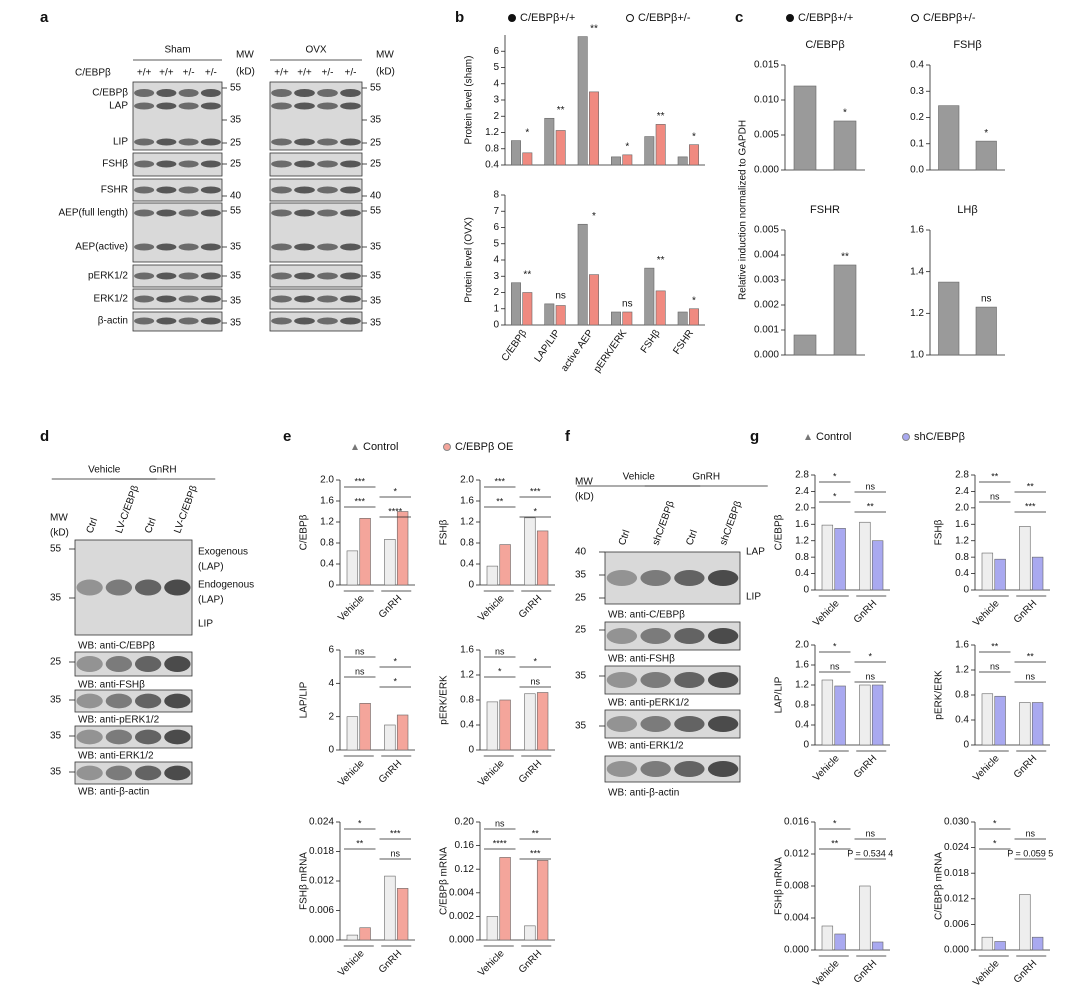 The image size is (1080, 988). Describe the element at coordinates (93, 213) in the screenshot. I see `row-label: AEP(full length)` at that location.